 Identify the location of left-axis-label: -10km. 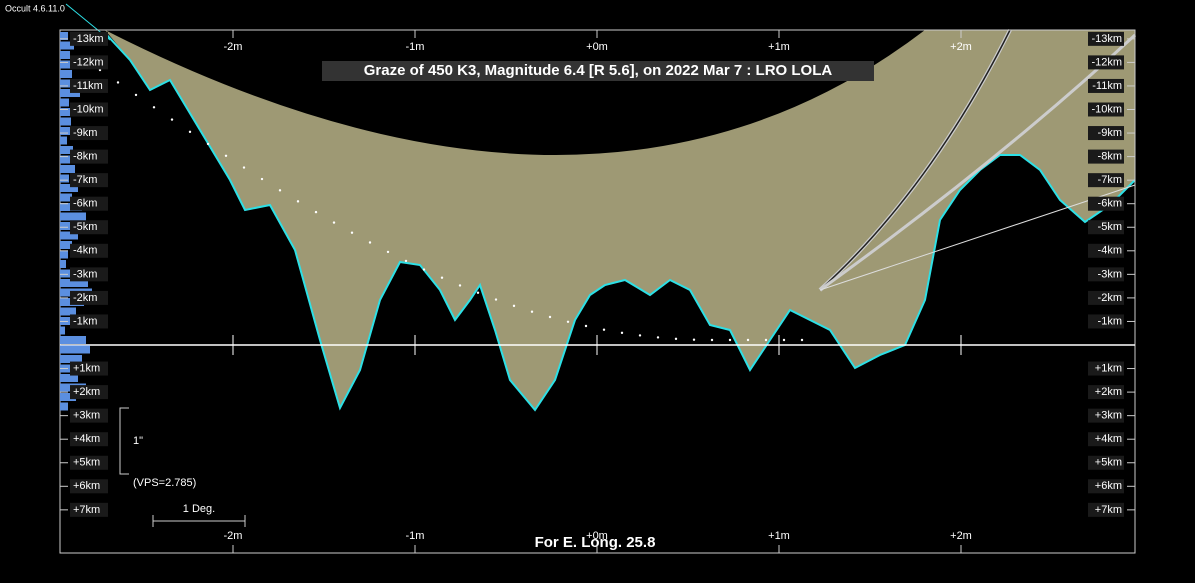
(88, 109).